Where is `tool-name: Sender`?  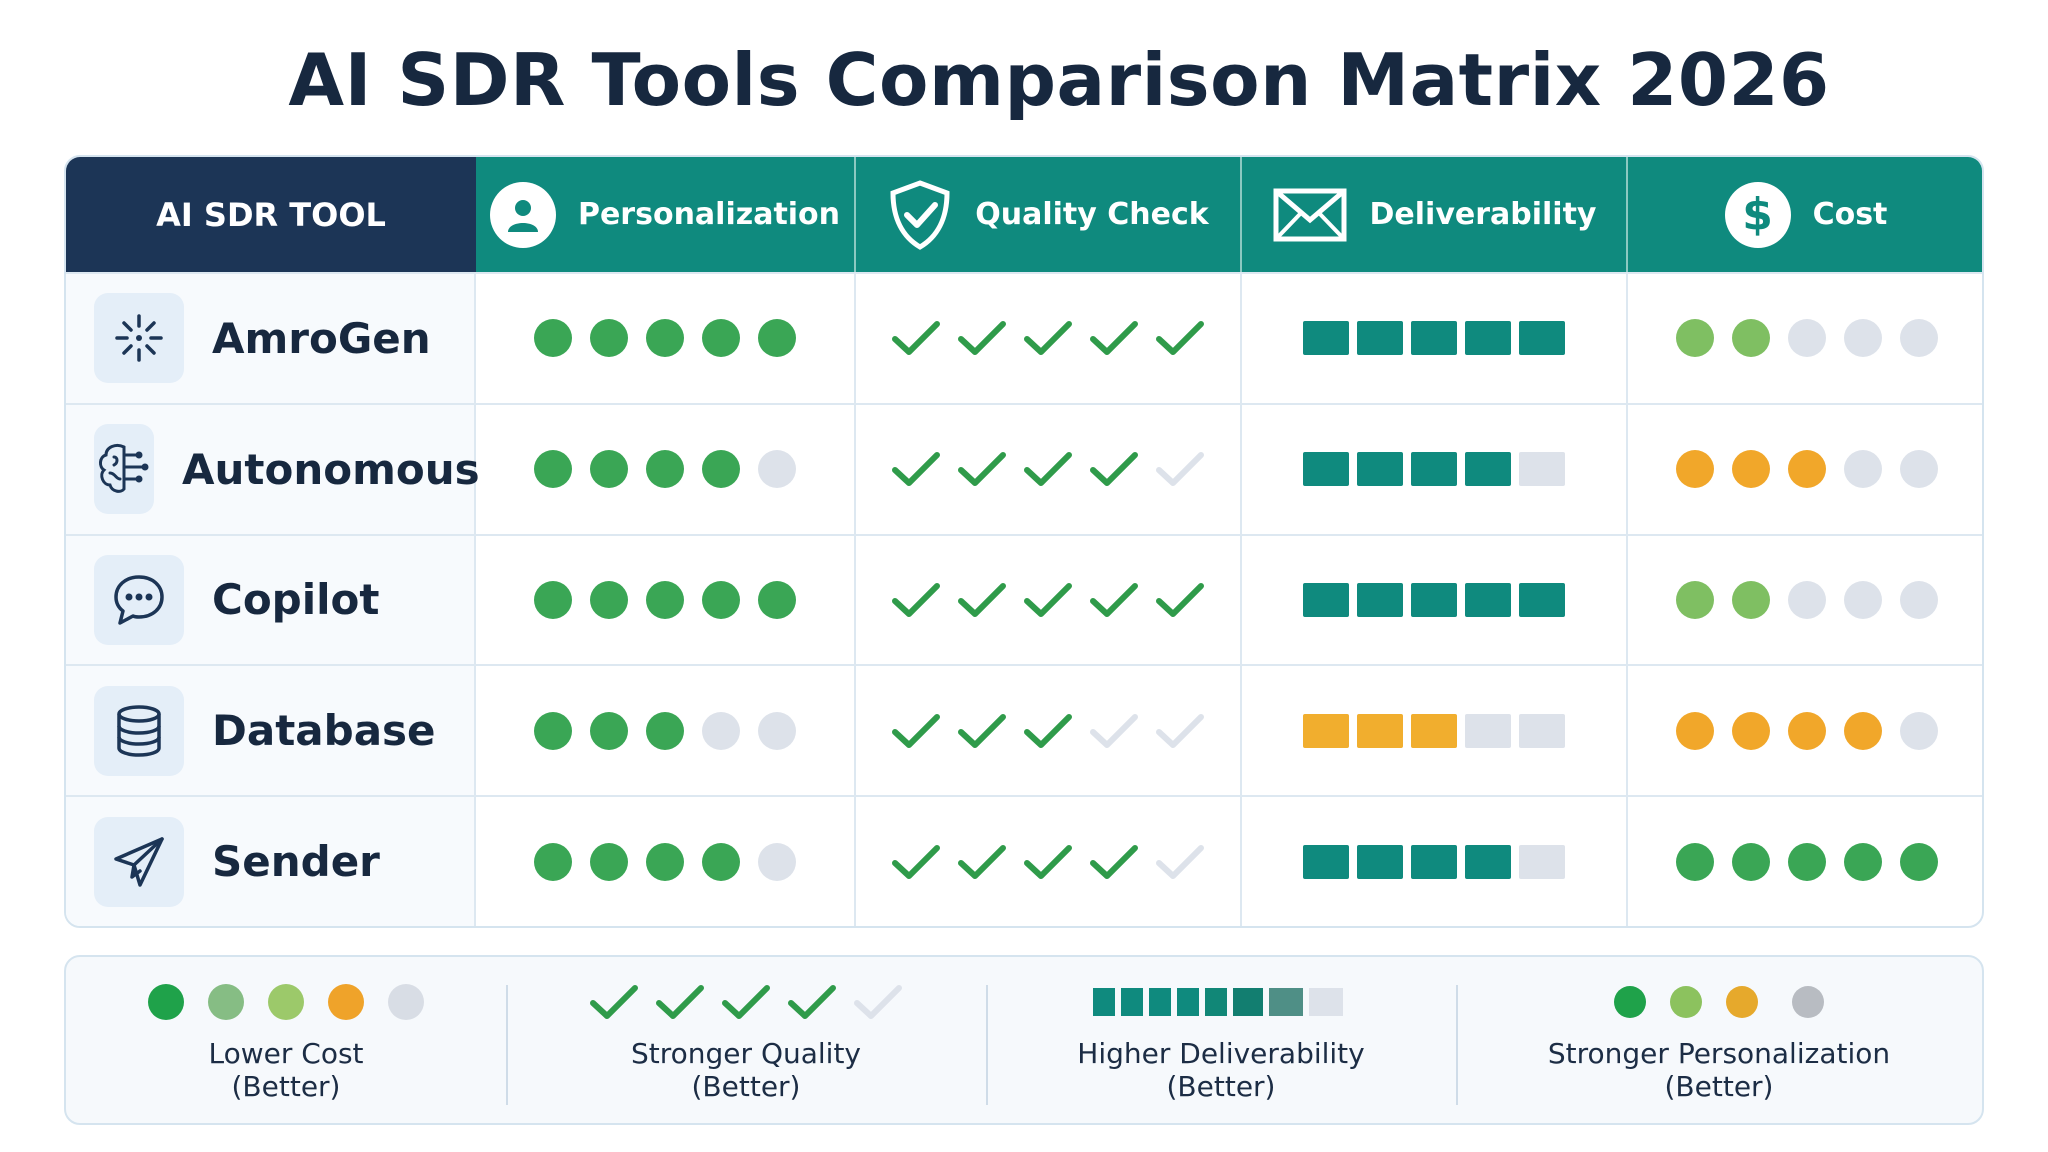
tool-name: Sender is located at coordinates (296, 862).